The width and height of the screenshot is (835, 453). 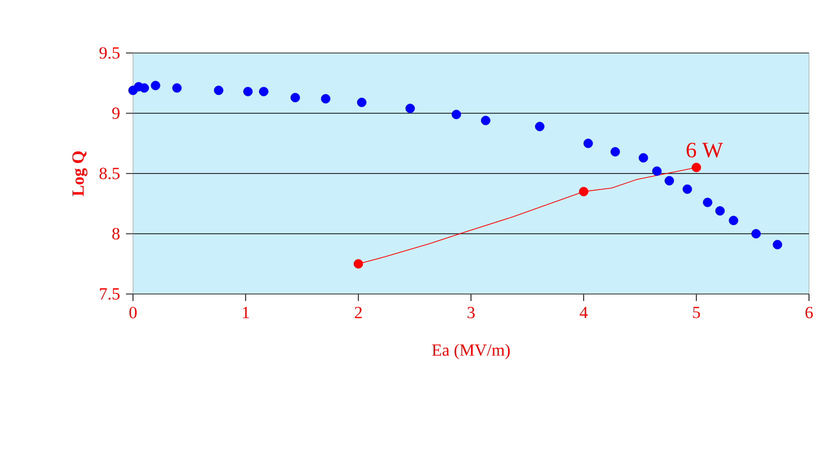 I want to click on y-tick-label: 8, so click(x=116, y=234).